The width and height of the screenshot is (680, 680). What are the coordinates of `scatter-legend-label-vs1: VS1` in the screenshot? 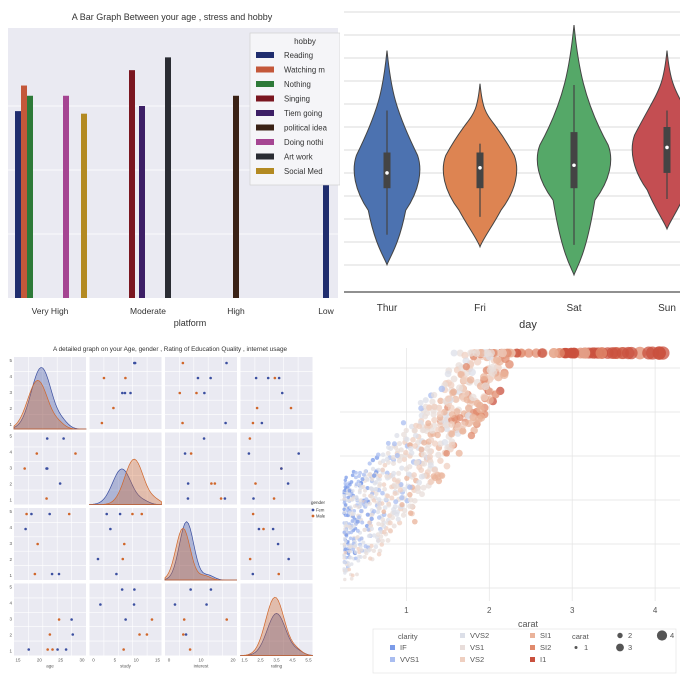 It's located at (477, 647).